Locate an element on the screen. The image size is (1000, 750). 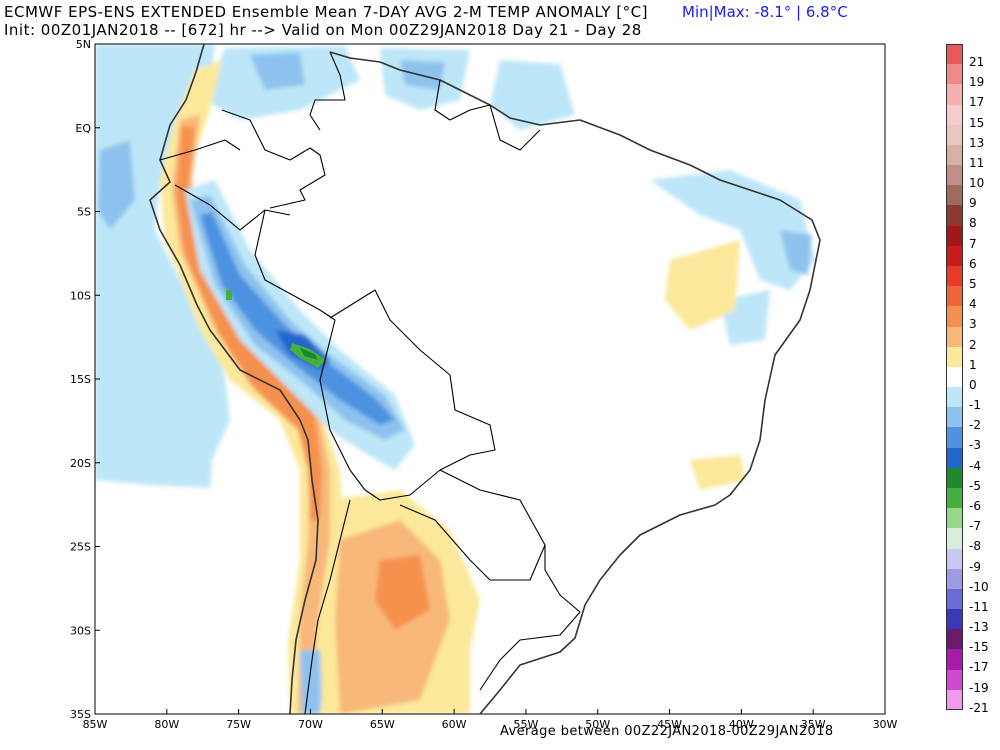
lat-tick-label: EQ is located at coordinates (83, 128).